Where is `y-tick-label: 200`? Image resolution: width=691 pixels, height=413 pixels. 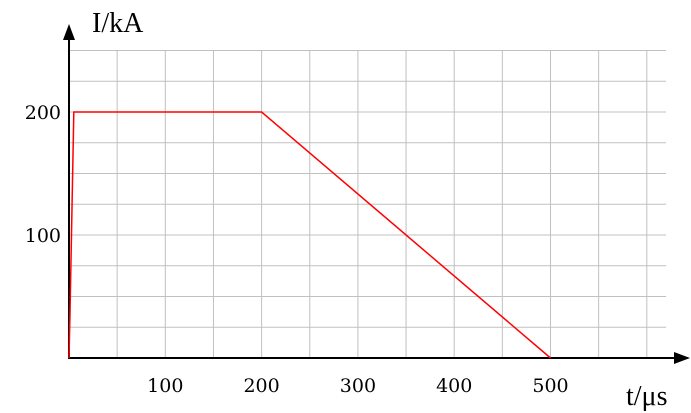
y-tick-label: 200 is located at coordinates (43, 113).